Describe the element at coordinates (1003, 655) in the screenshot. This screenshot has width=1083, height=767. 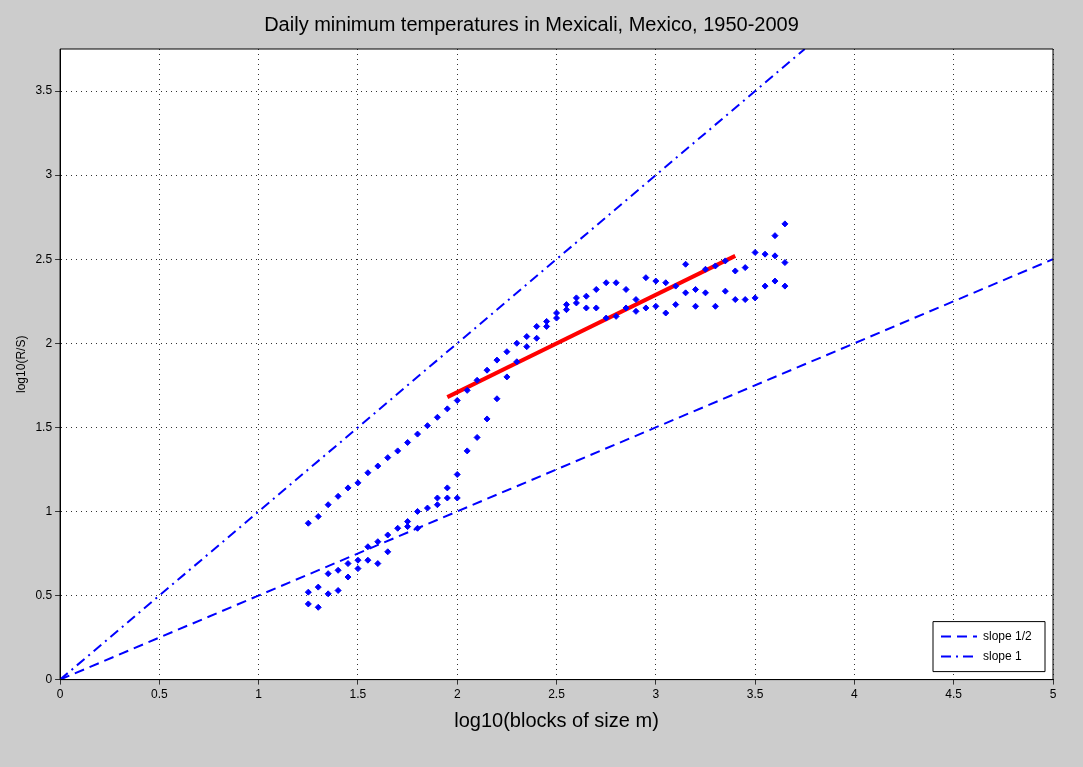
I see `legend-label: slope 1` at that location.